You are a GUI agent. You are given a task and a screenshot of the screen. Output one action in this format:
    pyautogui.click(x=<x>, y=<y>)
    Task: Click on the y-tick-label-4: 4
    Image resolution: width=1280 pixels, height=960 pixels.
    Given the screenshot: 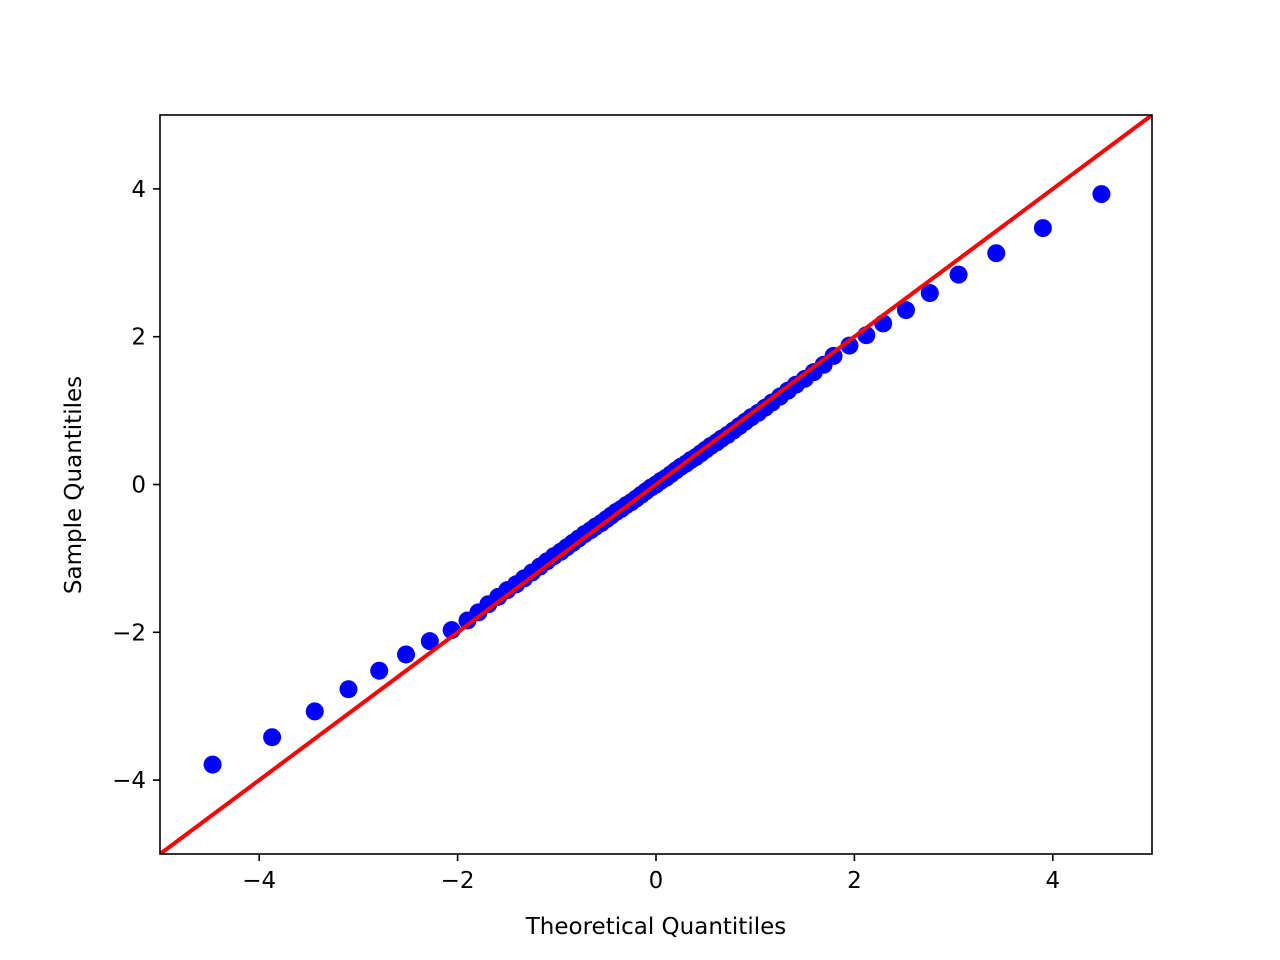 What is the action you would take?
    pyautogui.click(x=138, y=190)
    